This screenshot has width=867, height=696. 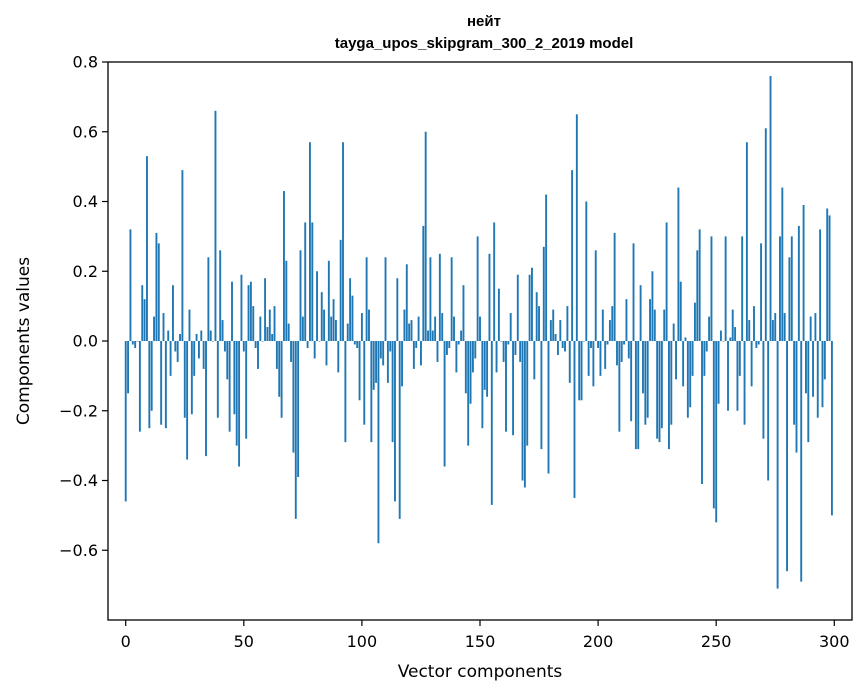 I want to click on y-tick-label: −0.6, so click(x=78, y=550).